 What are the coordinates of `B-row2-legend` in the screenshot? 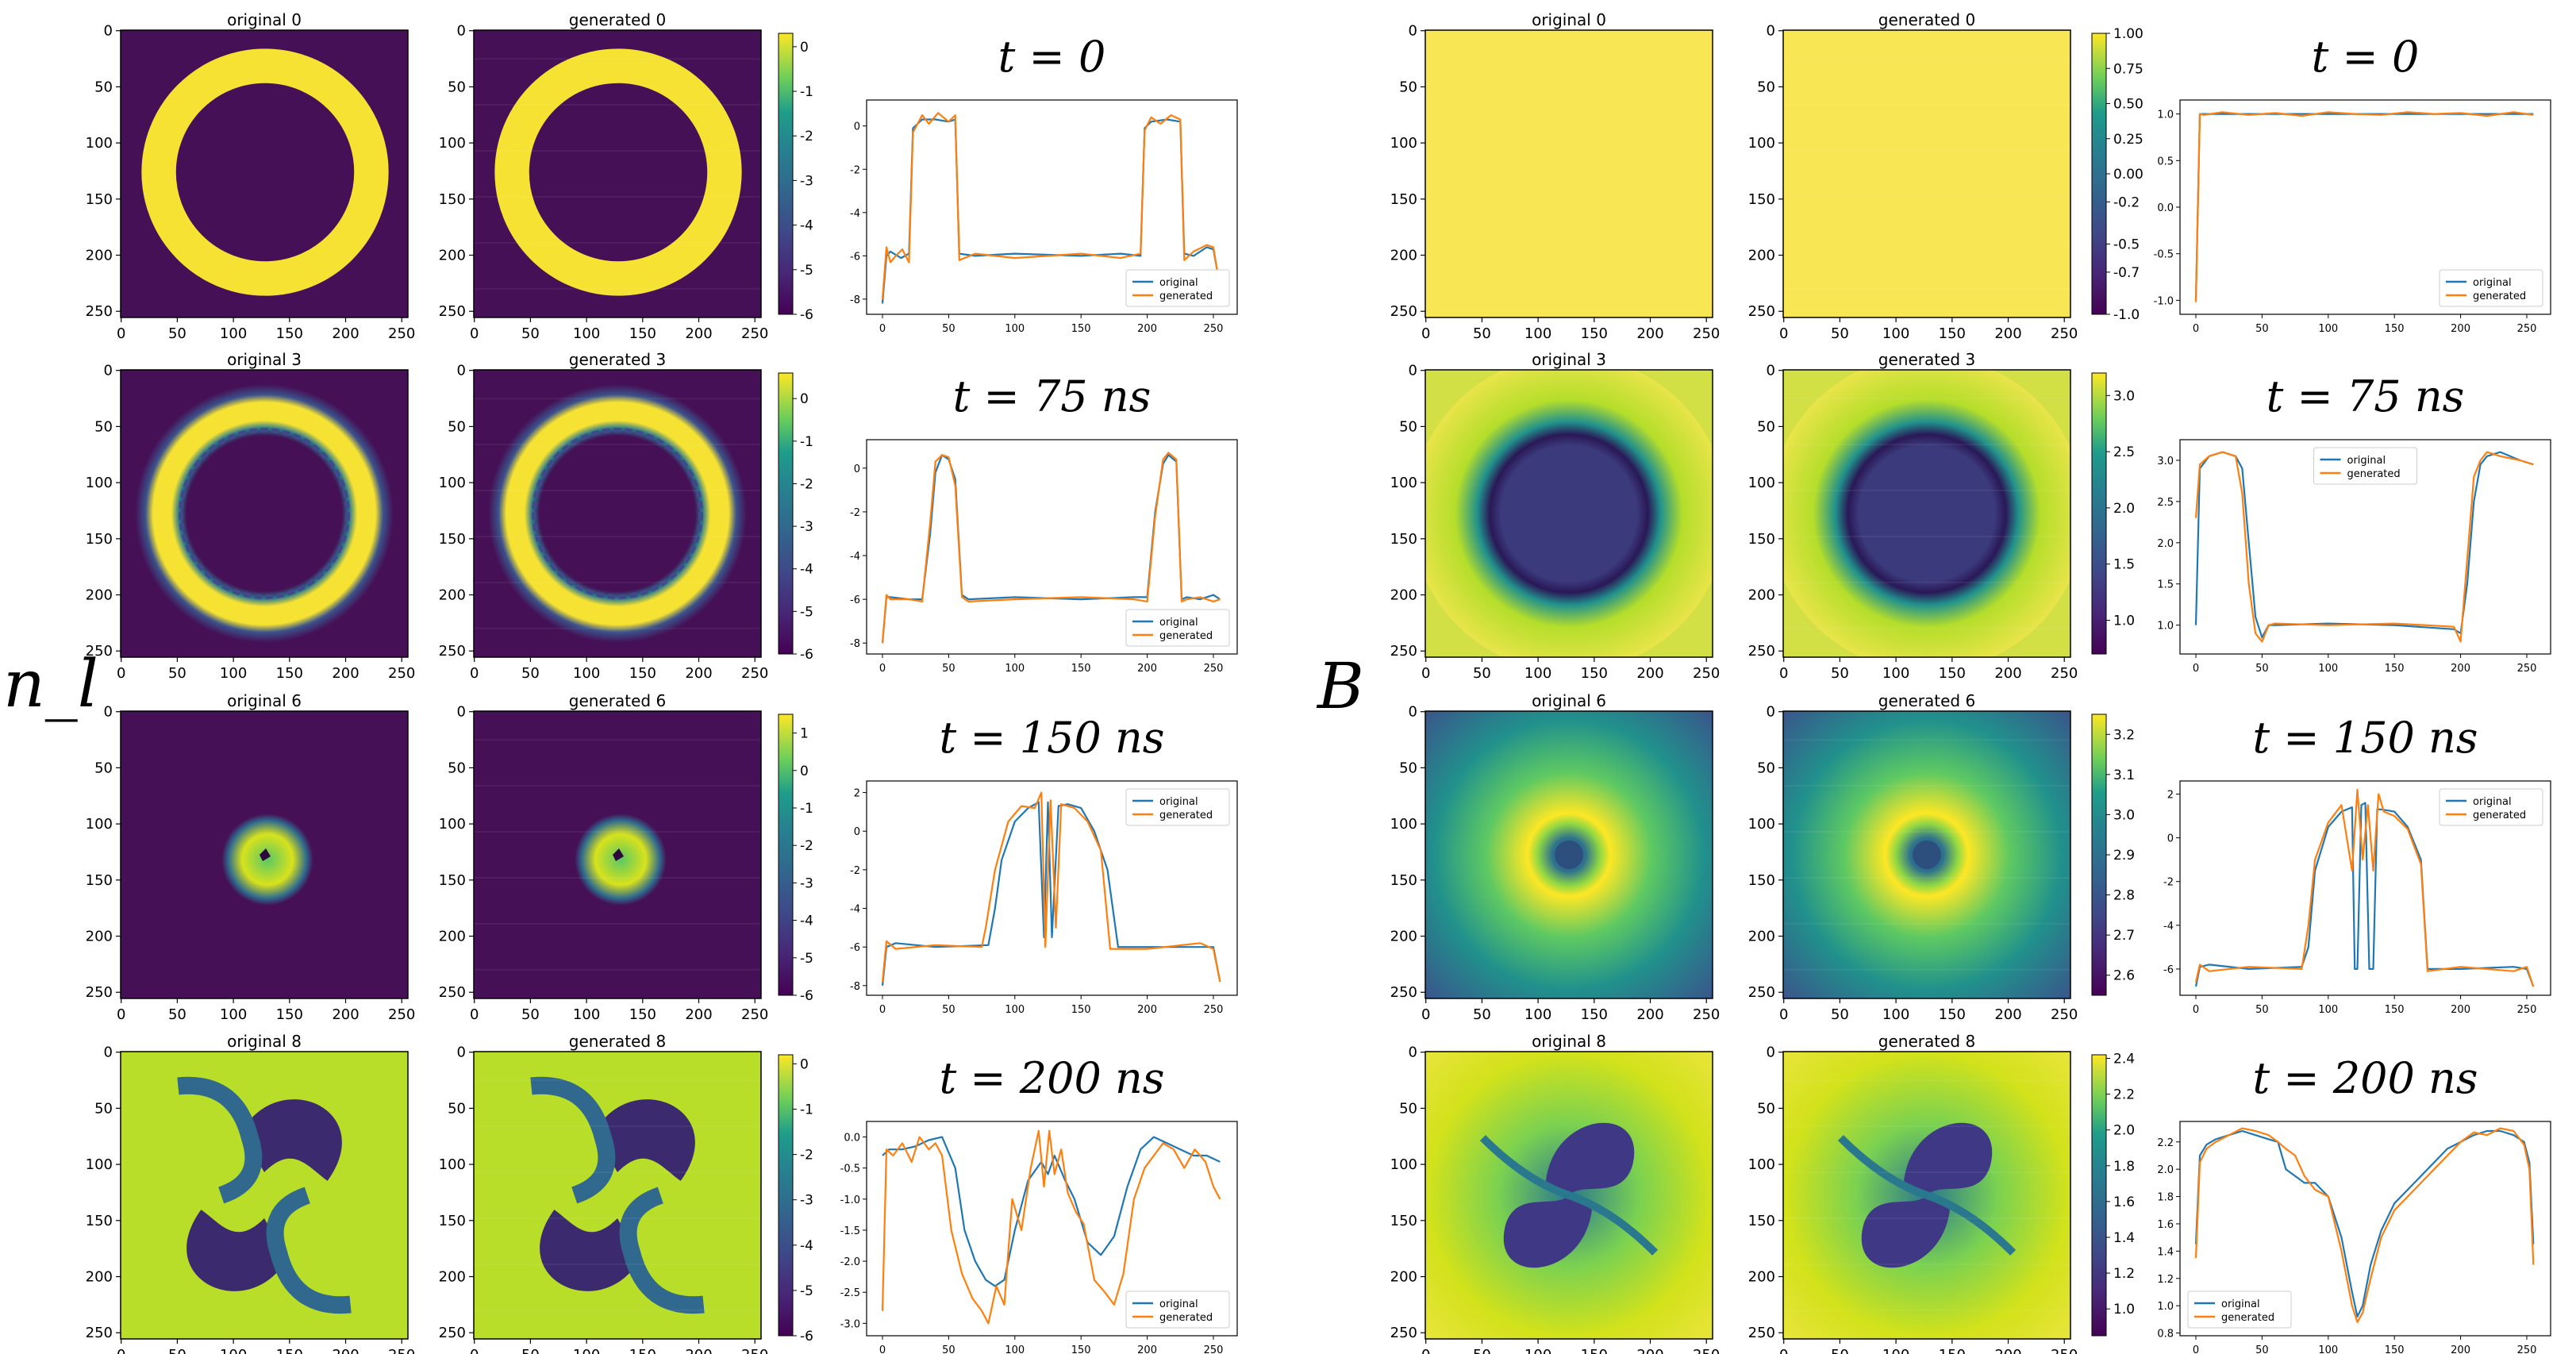 It's located at (2491, 807).